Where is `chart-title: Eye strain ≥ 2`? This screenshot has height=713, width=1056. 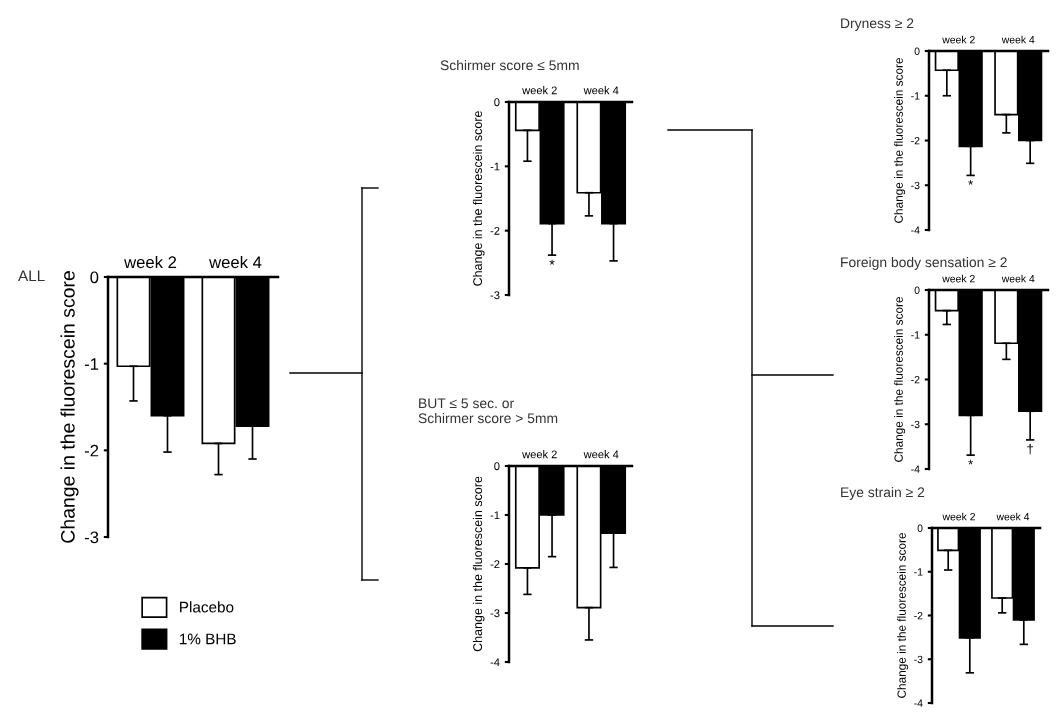 chart-title: Eye strain ≥ 2 is located at coordinates (883, 493).